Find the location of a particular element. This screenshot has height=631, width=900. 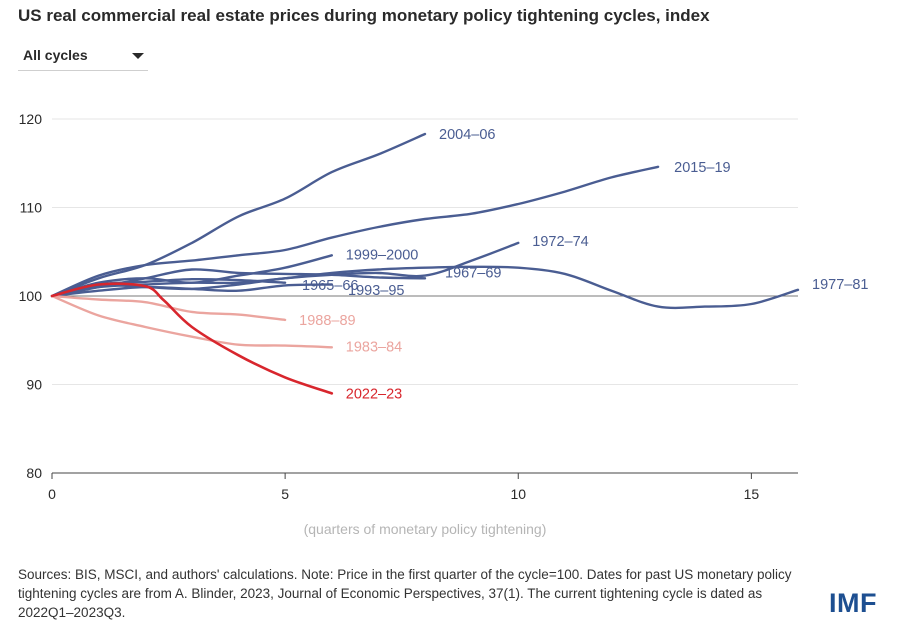

series-label: 1967–69 is located at coordinates (473, 273).